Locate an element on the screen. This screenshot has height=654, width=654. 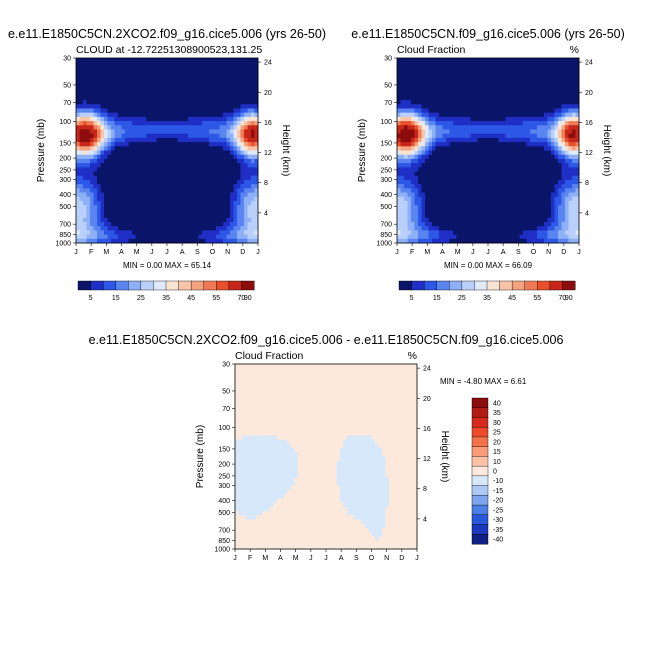
height-tick-label: 20 is located at coordinates (589, 93).